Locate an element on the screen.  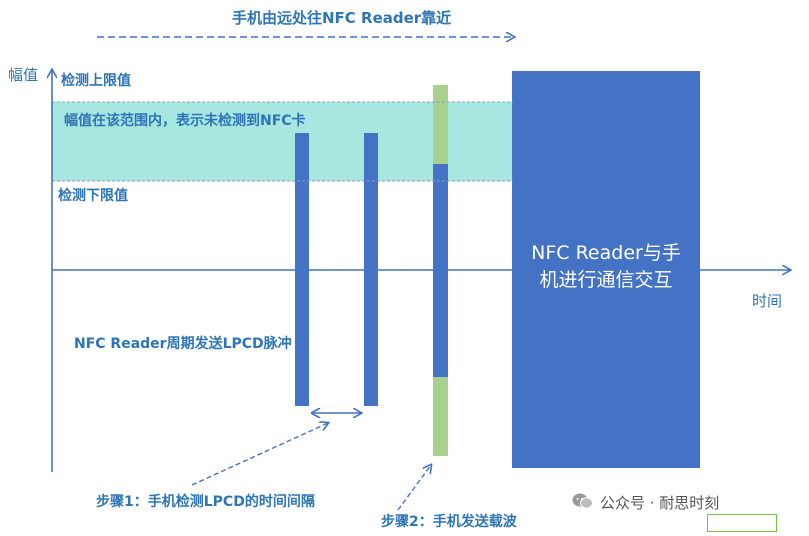
step1-label: 步骤1：手机检测LPCD的时间间隔 is located at coordinates (205, 502).